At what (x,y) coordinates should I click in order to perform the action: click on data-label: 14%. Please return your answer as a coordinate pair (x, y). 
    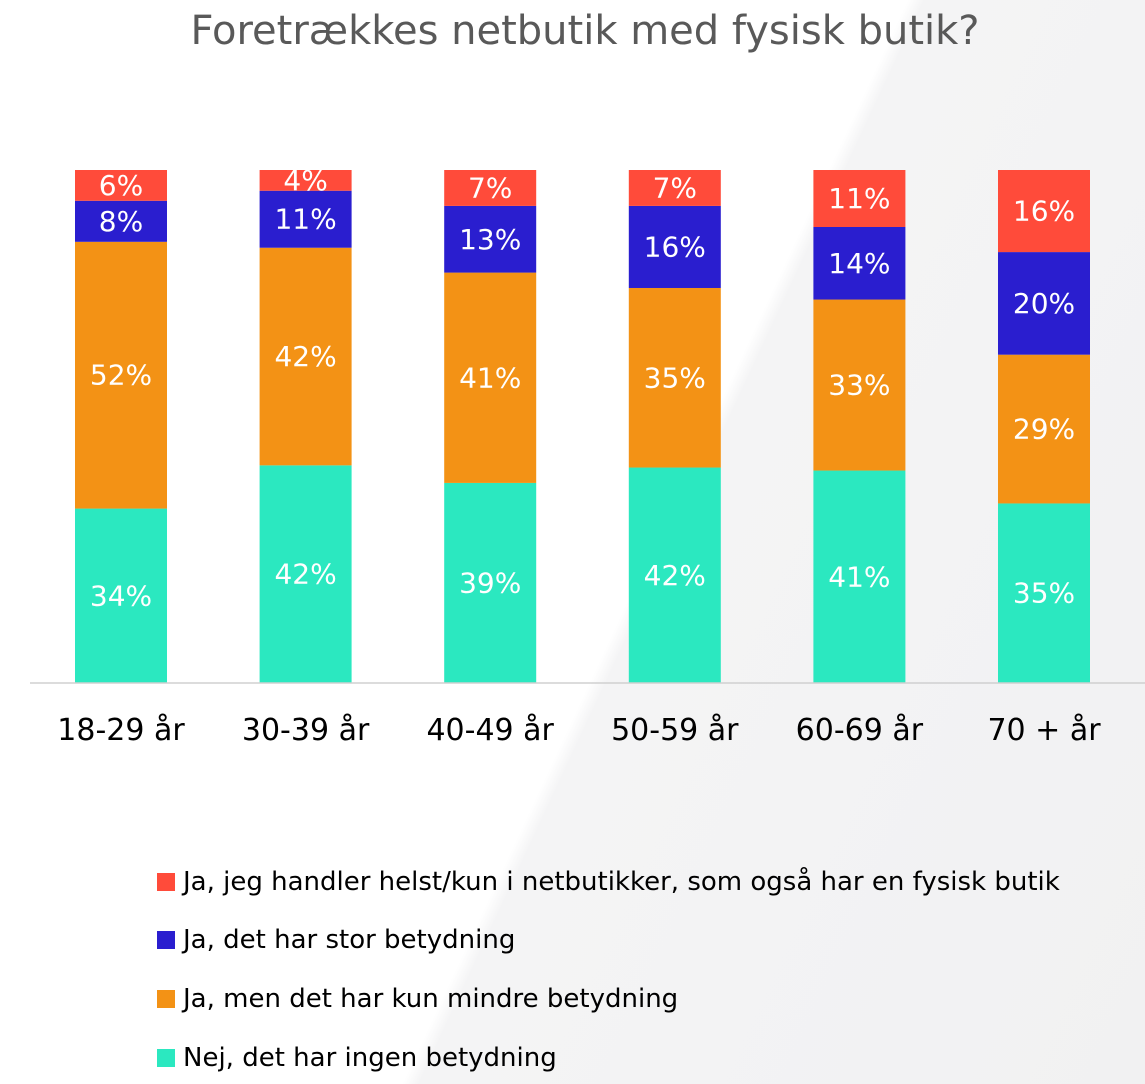
    Looking at the image, I should click on (859, 263).